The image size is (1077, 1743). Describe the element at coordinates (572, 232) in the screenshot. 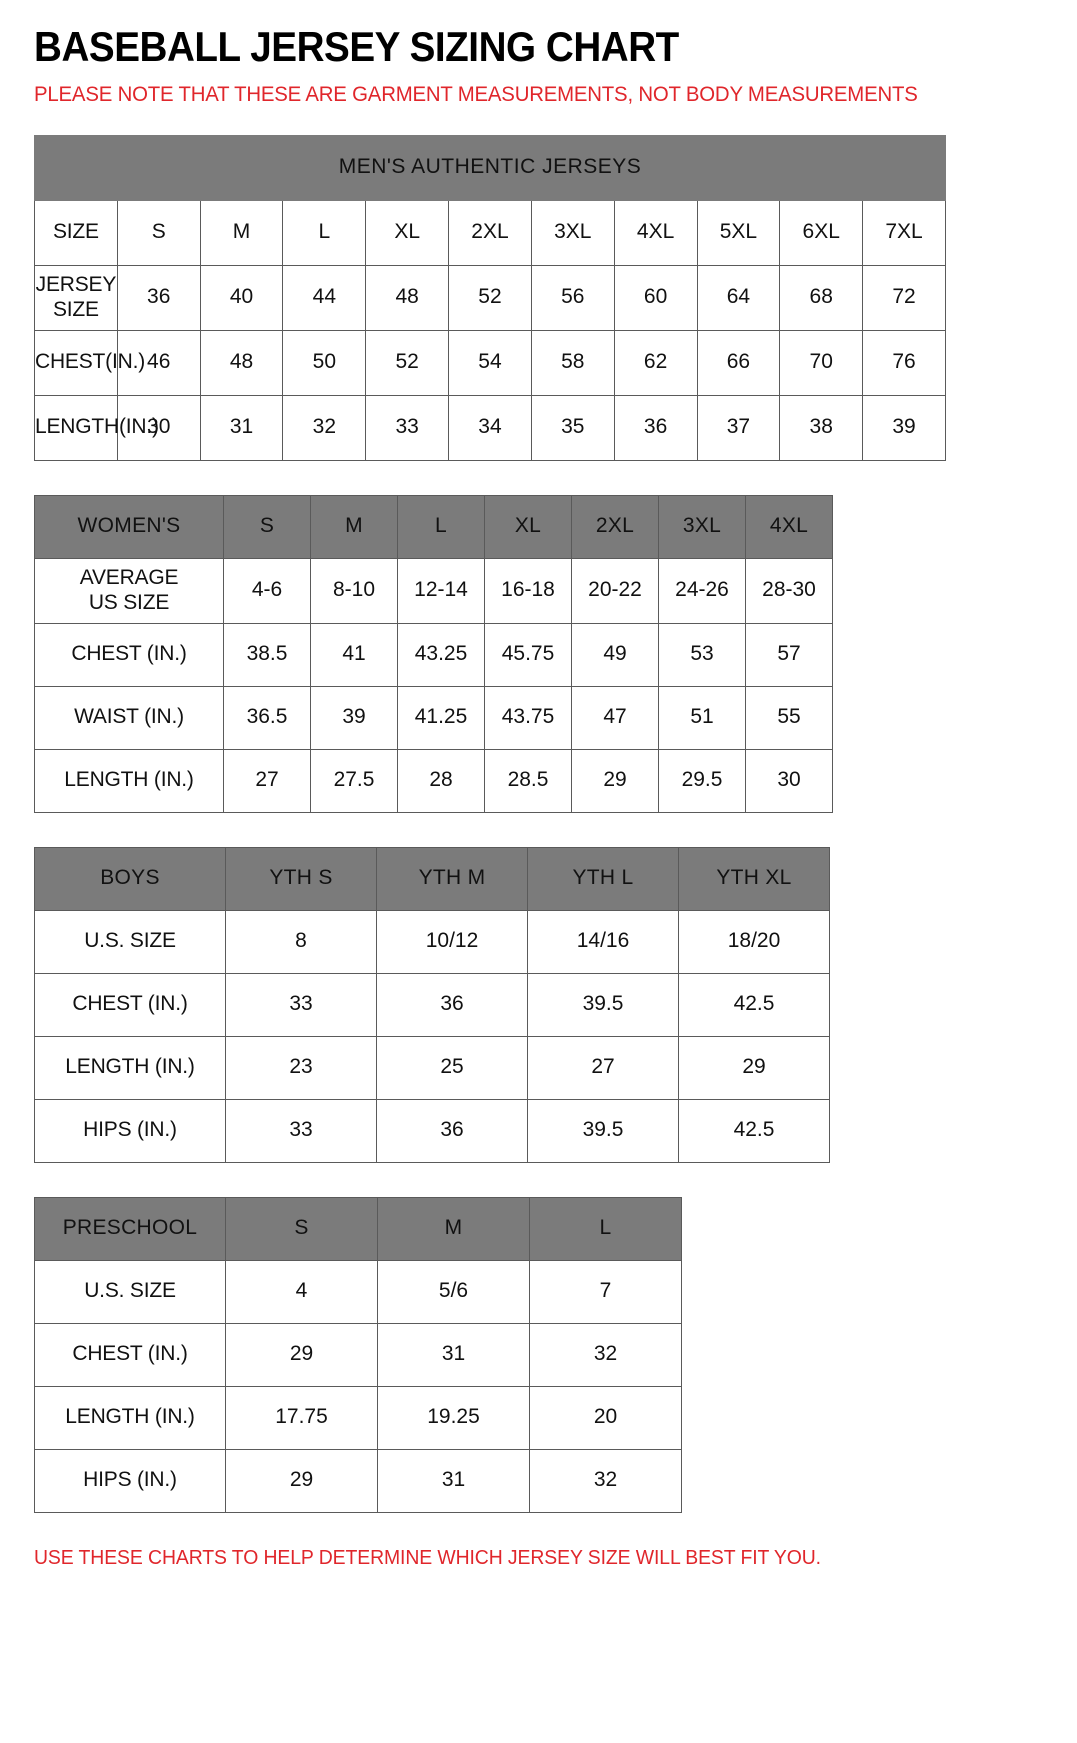

I see `mens-col-3xl: 3XL` at that location.